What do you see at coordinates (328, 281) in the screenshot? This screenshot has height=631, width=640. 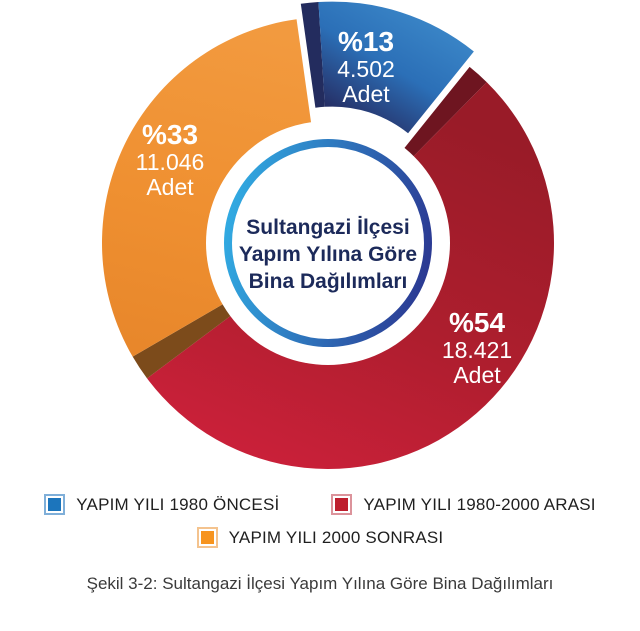 I see `center-title-line: Bina Dağılımları` at bounding box center [328, 281].